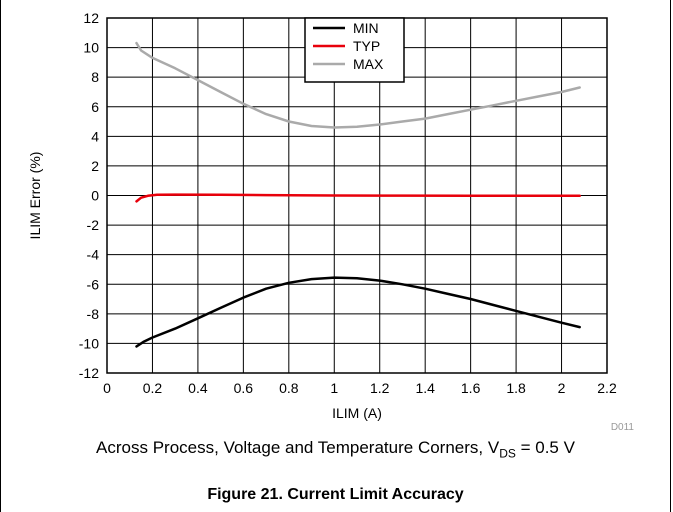 This screenshot has width=673, height=512. I want to click on legend-label-typ: TYP, so click(366, 46).